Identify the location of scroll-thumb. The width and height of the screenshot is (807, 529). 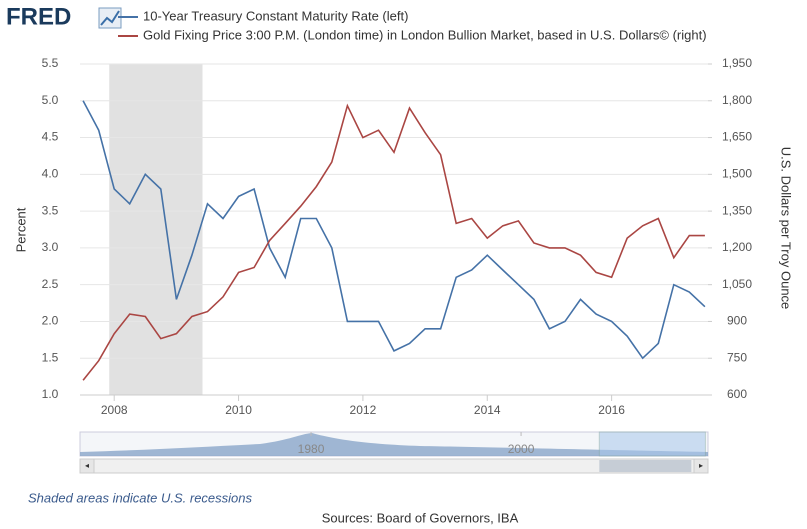
(645, 466).